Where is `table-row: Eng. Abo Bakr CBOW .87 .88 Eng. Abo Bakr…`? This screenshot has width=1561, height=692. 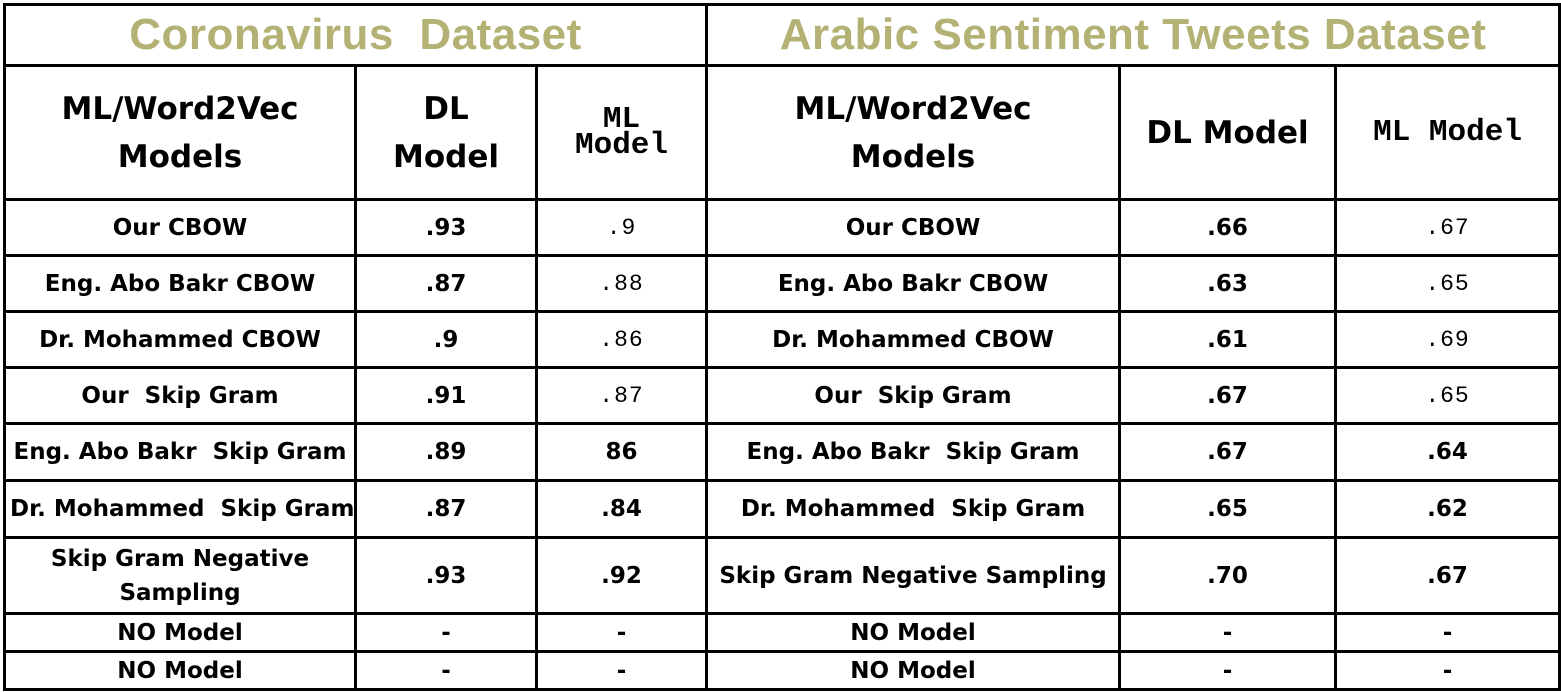 table-row: Eng. Abo Bakr CBOW .87 .88 Eng. Abo Bakr… is located at coordinates (782, 283).